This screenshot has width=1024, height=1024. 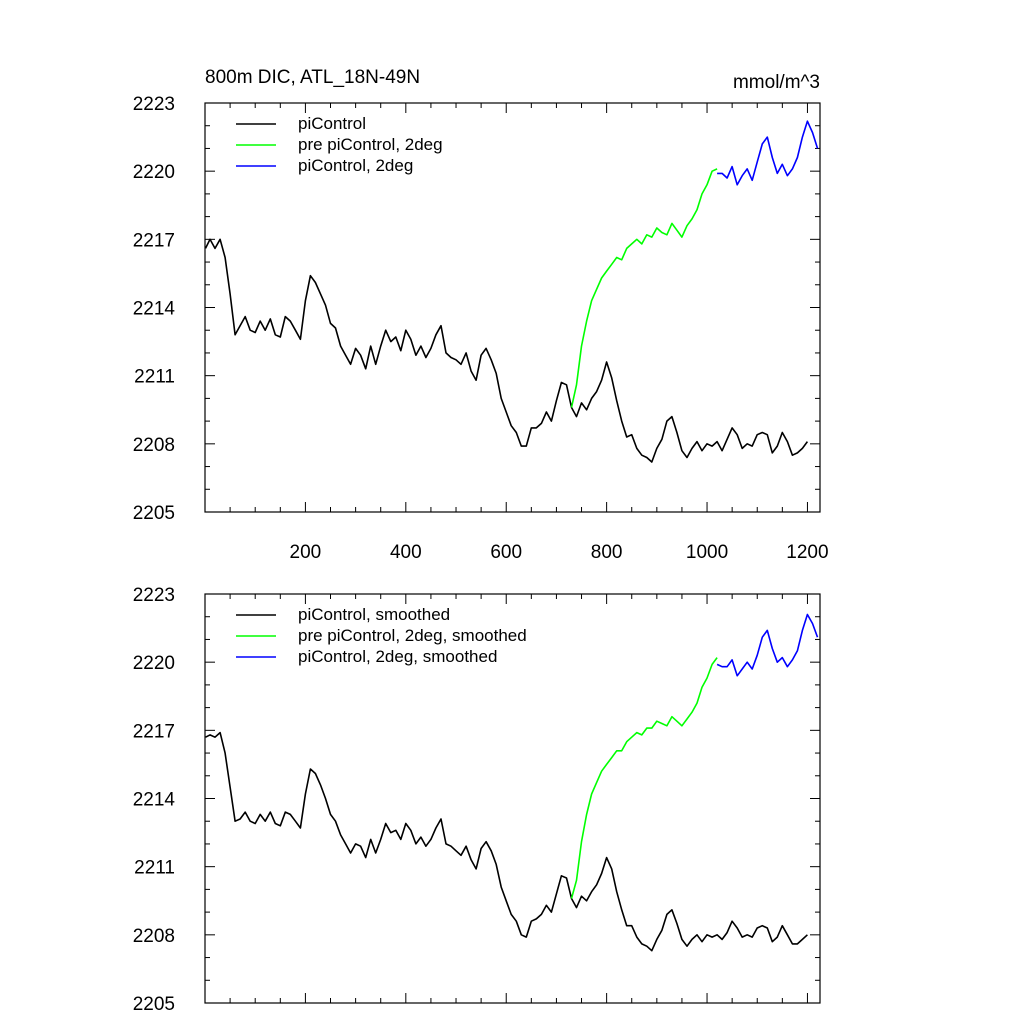 What do you see at coordinates (412, 635) in the screenshot?
I see `legend-label: pre piControl, 2deg, smoothed` at bounding box center [412, 635].